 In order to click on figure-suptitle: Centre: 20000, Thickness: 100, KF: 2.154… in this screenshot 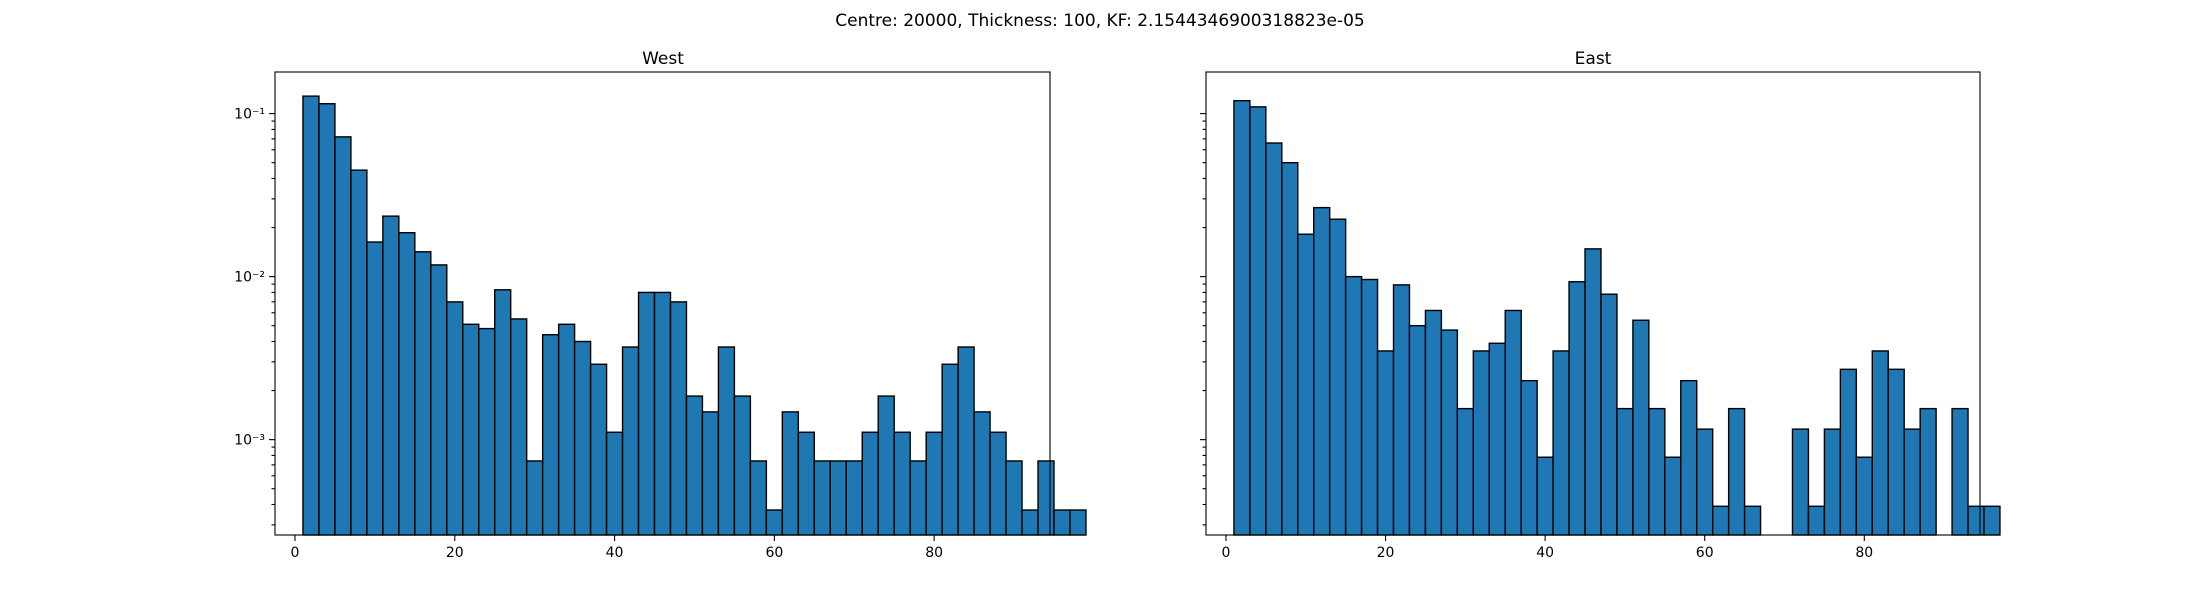, I will do `click(1100, 21)`.